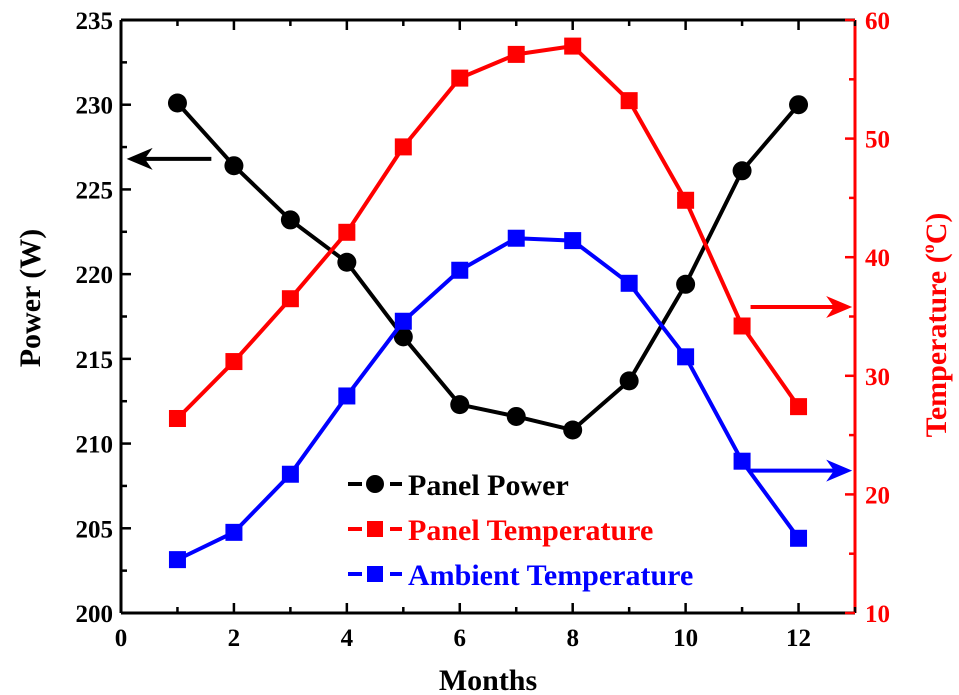 This screenshot has height=695, width=959. I want to click on y-left-tick-label: 225, so click(95, 190).